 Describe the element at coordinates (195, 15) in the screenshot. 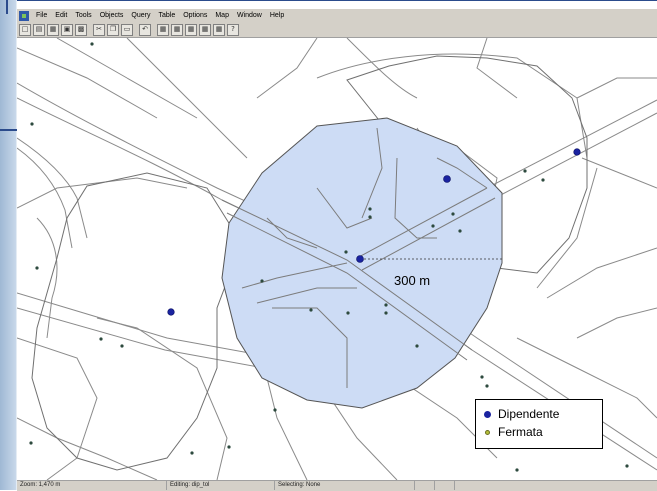

I see `menu-options: Options` at that location.